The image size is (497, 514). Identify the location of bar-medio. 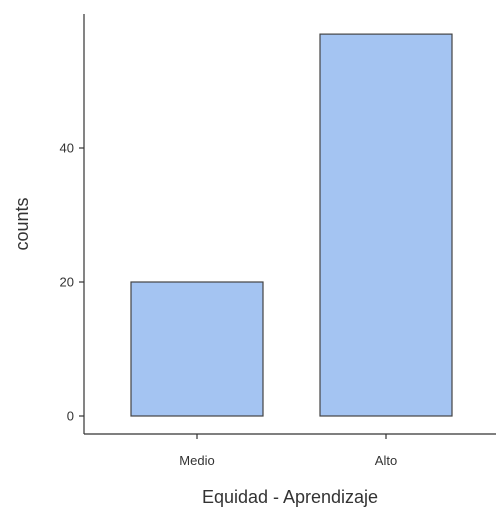
(197, 349).